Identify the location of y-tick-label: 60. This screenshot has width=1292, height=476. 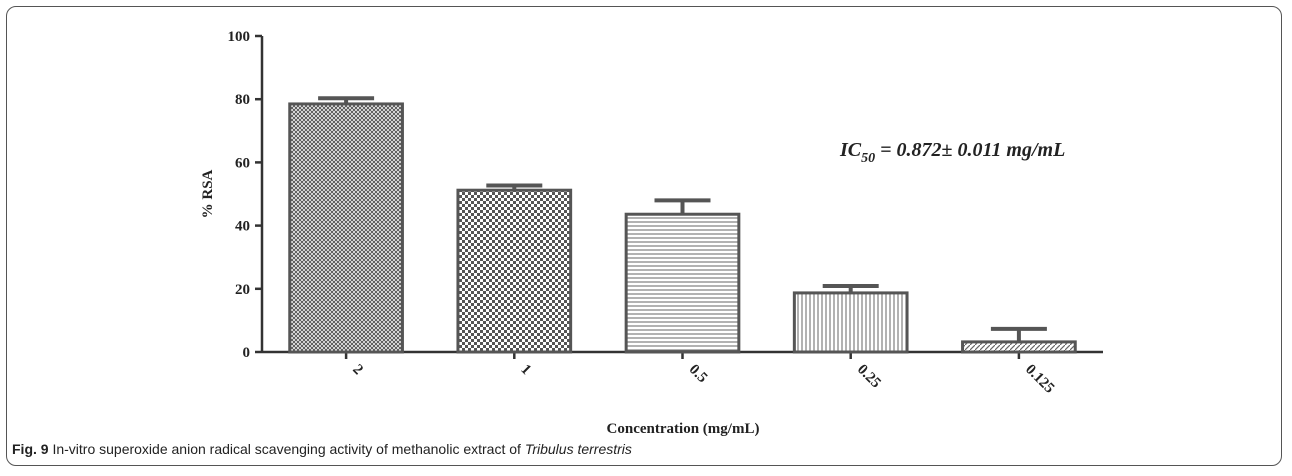
(242, 163).